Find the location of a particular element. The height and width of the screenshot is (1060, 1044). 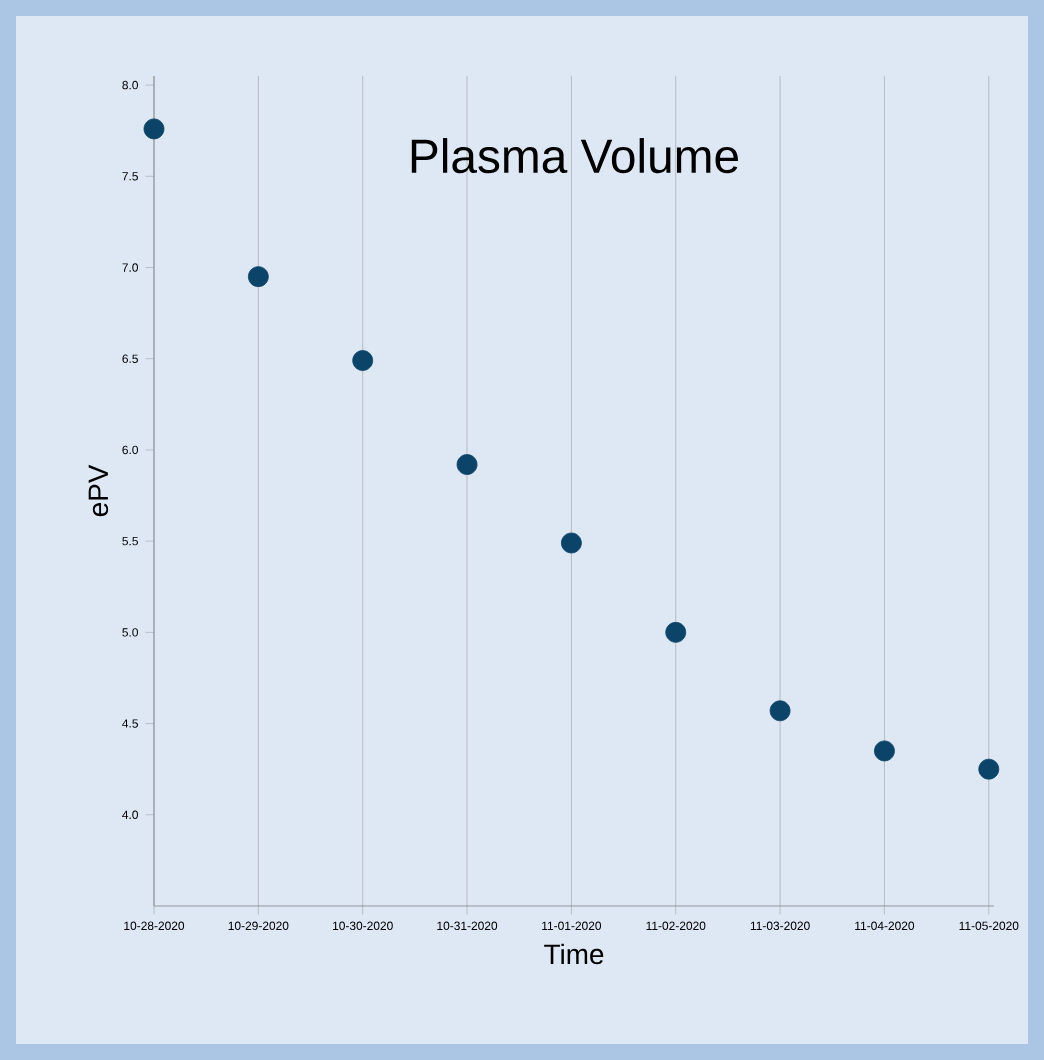

text: Plasma Volume is located at coordinates (574, 156).